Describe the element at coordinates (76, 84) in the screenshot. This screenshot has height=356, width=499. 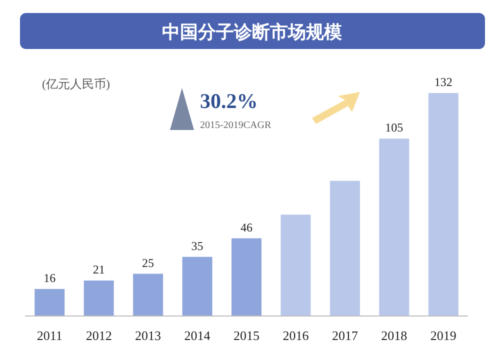
I see `y-axis-title: (亿元人民币)` at that location.